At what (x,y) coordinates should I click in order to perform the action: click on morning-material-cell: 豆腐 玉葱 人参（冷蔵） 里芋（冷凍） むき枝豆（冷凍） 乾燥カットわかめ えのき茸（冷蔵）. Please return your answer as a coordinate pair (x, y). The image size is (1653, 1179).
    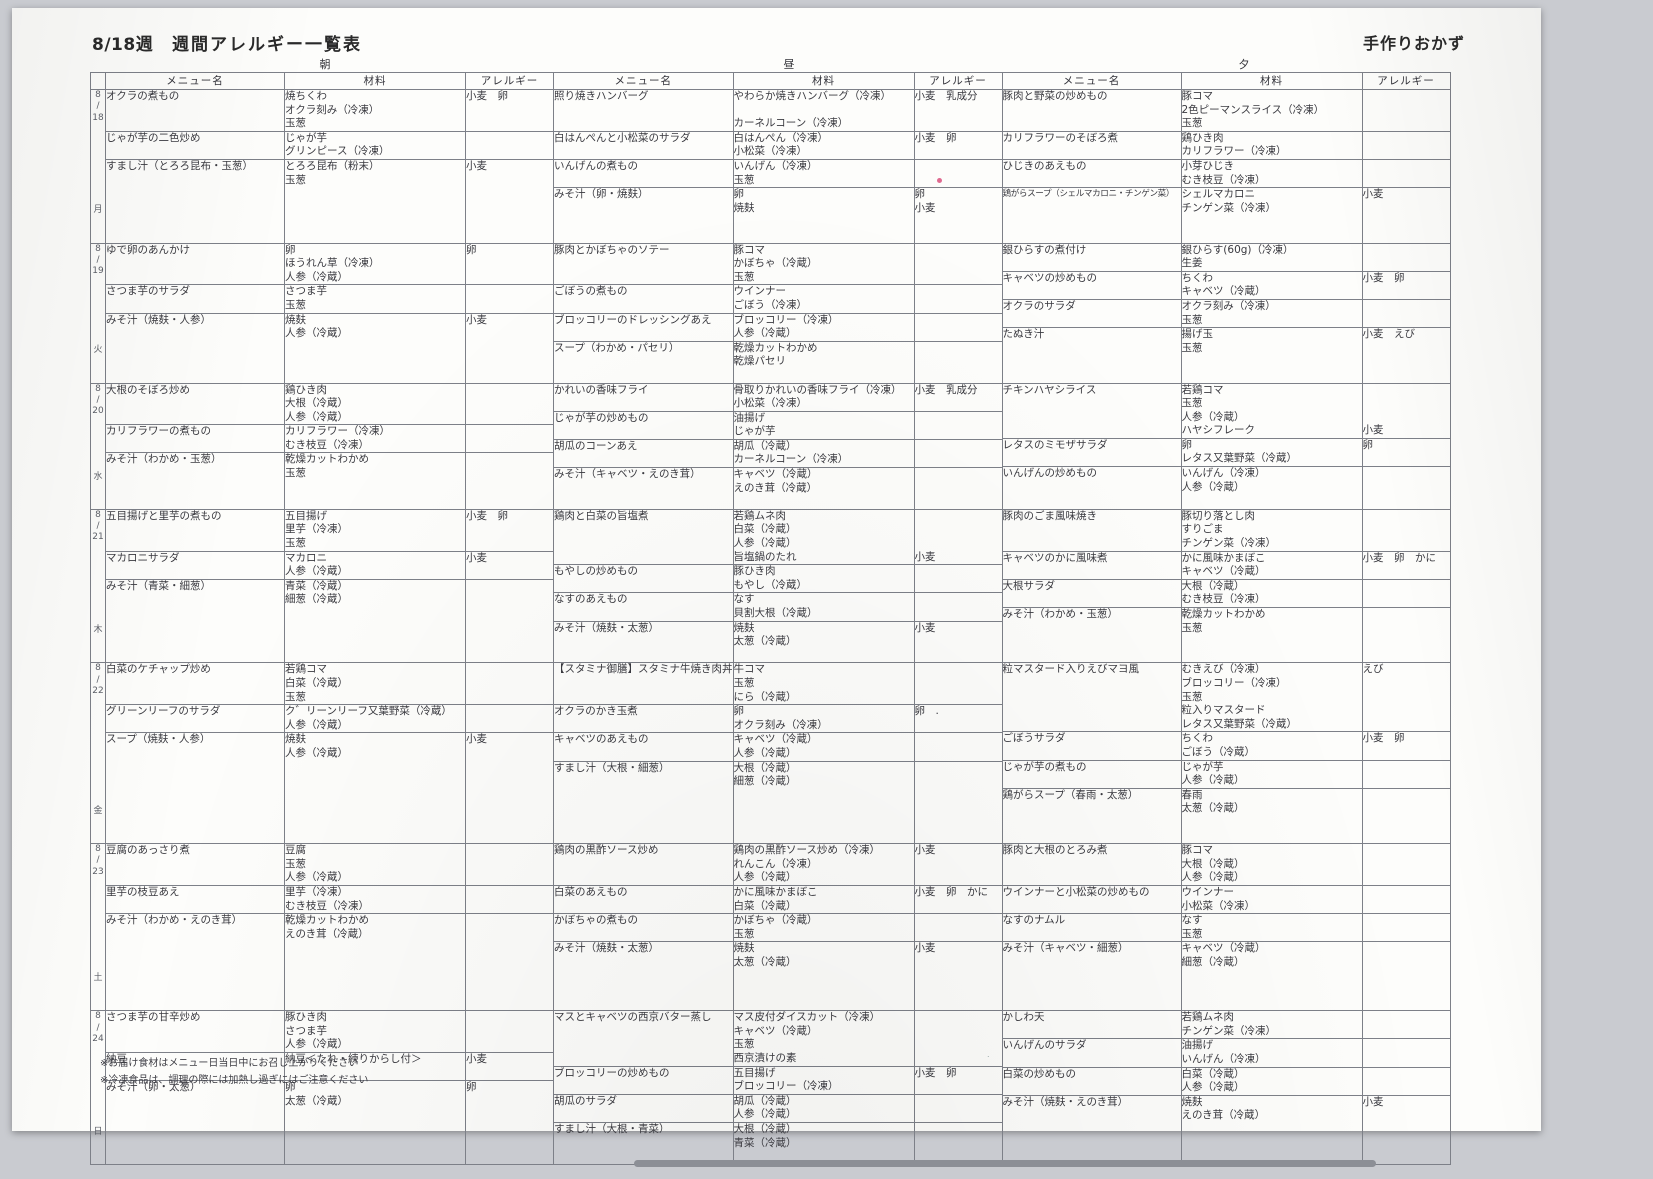
    Looking at the image, I should click on (375, 927).